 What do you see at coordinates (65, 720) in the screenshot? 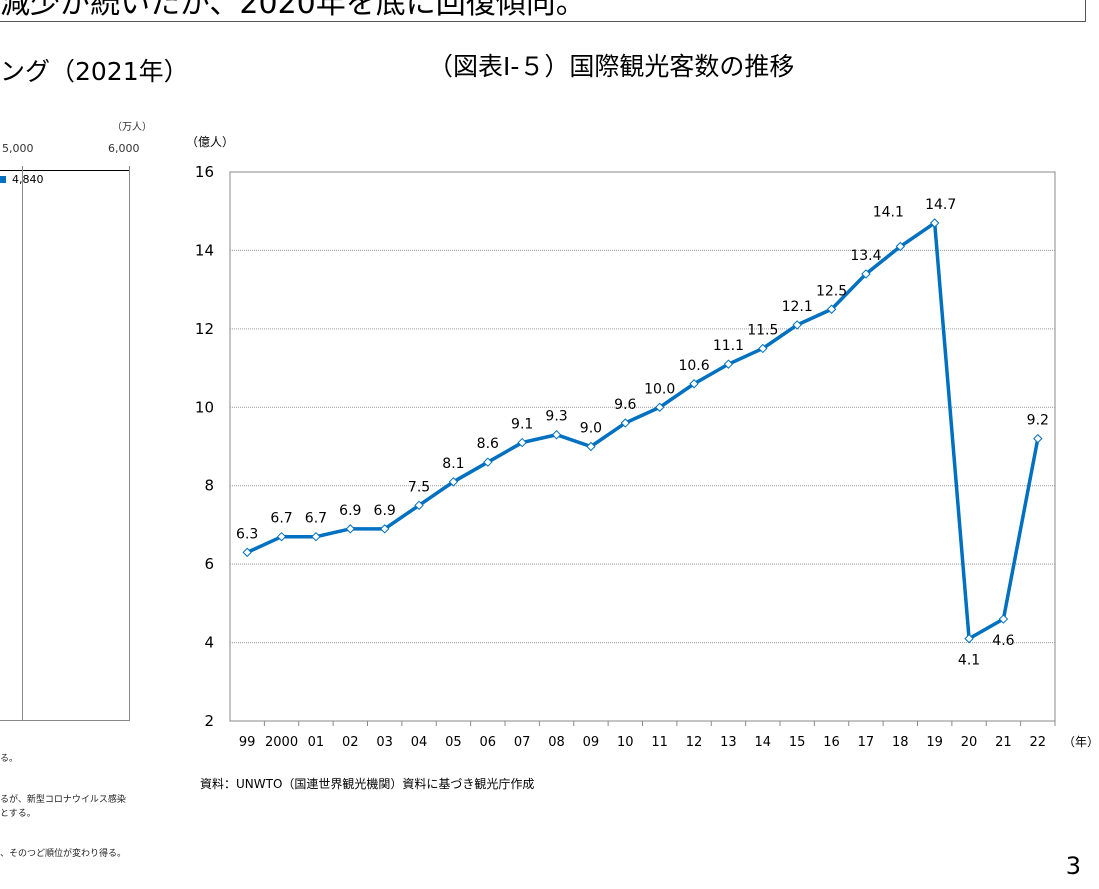
I see `left-bottom-line` at bounding box center [65, 720].